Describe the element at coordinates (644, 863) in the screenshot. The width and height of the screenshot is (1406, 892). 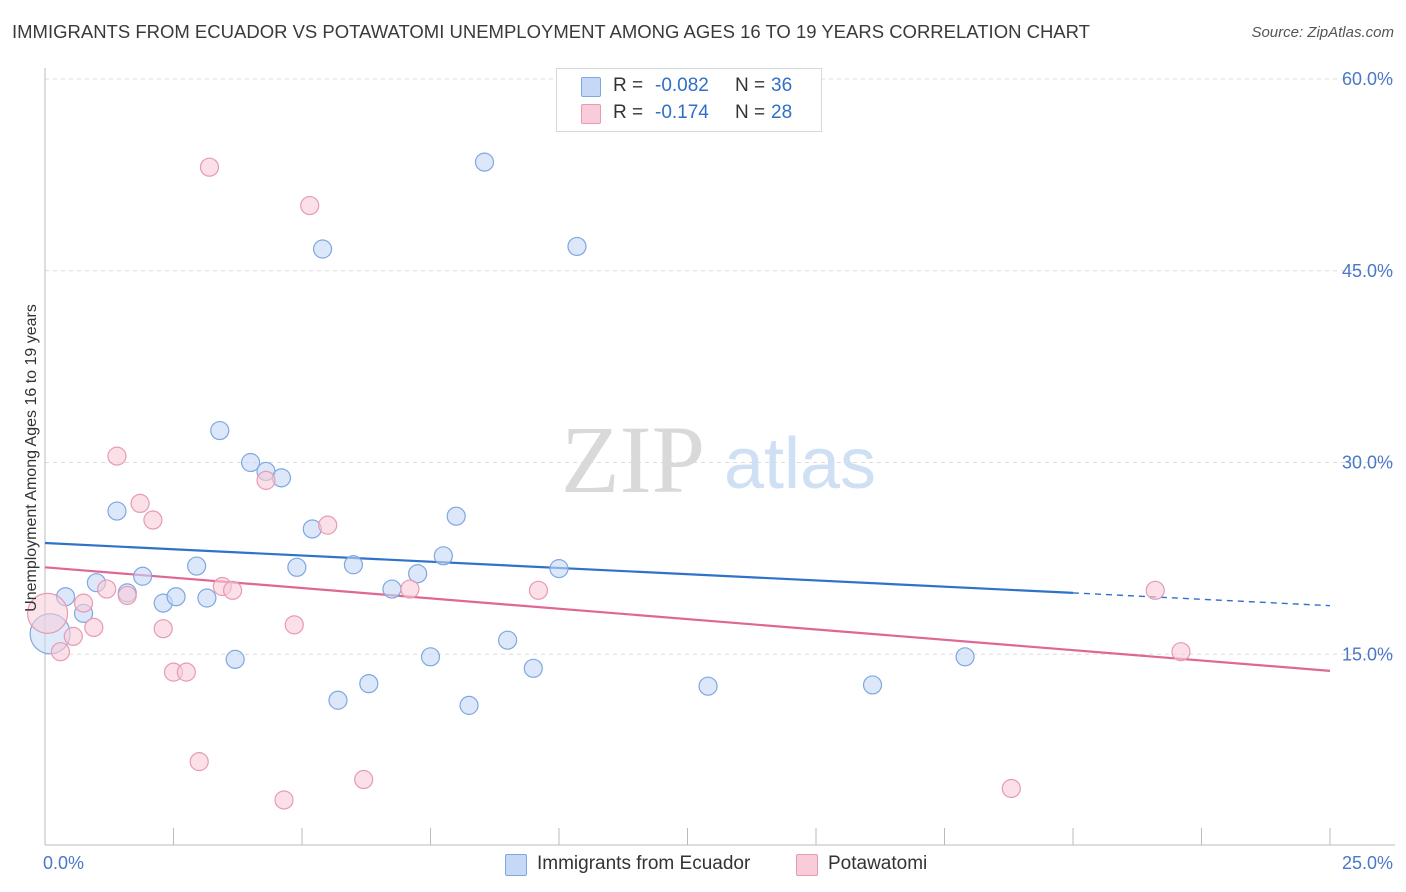
I see `legend-label: Immigrants from Ecuador` at that location.